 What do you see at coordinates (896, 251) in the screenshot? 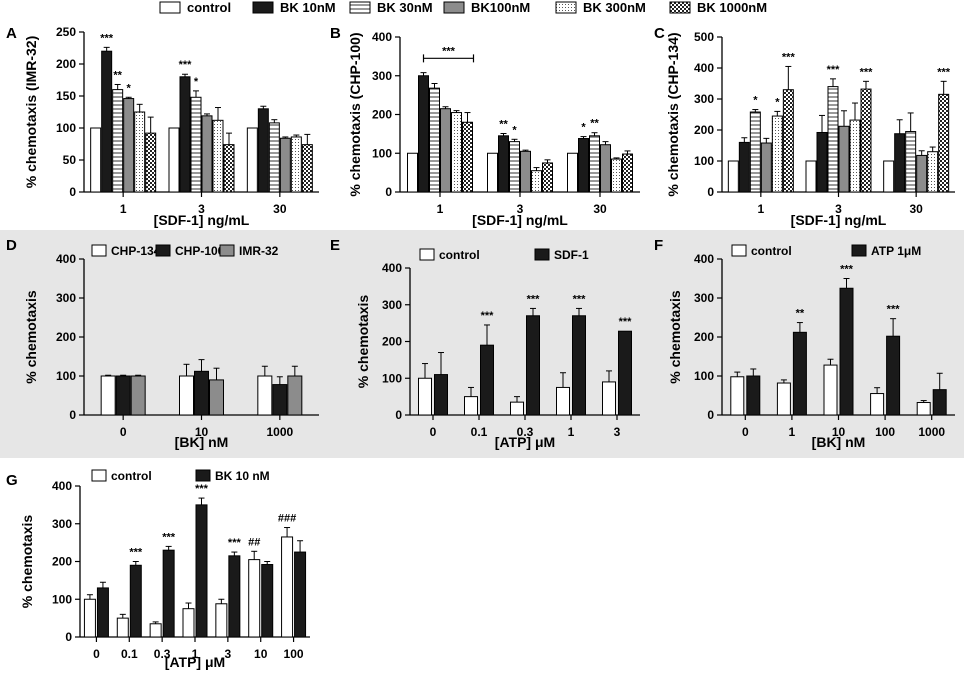
I see `panel-legend-label: ATP 1μM` at bounding box center [896, 251].